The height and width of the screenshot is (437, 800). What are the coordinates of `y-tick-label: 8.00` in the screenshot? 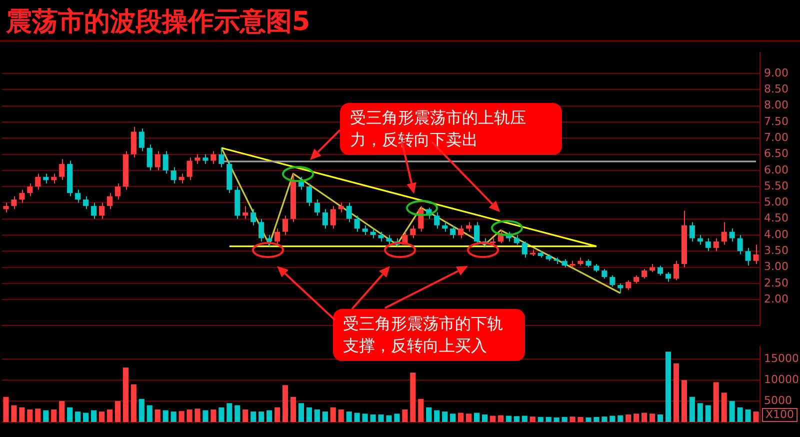 It's located at (776, 105).